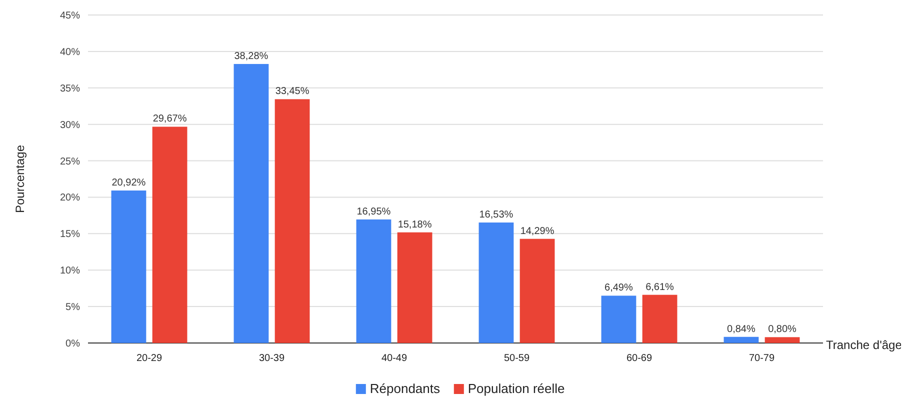 The height and width of the screenshot is (408, 909). I want to click on data-label: 38,28%, so click(251, 56).